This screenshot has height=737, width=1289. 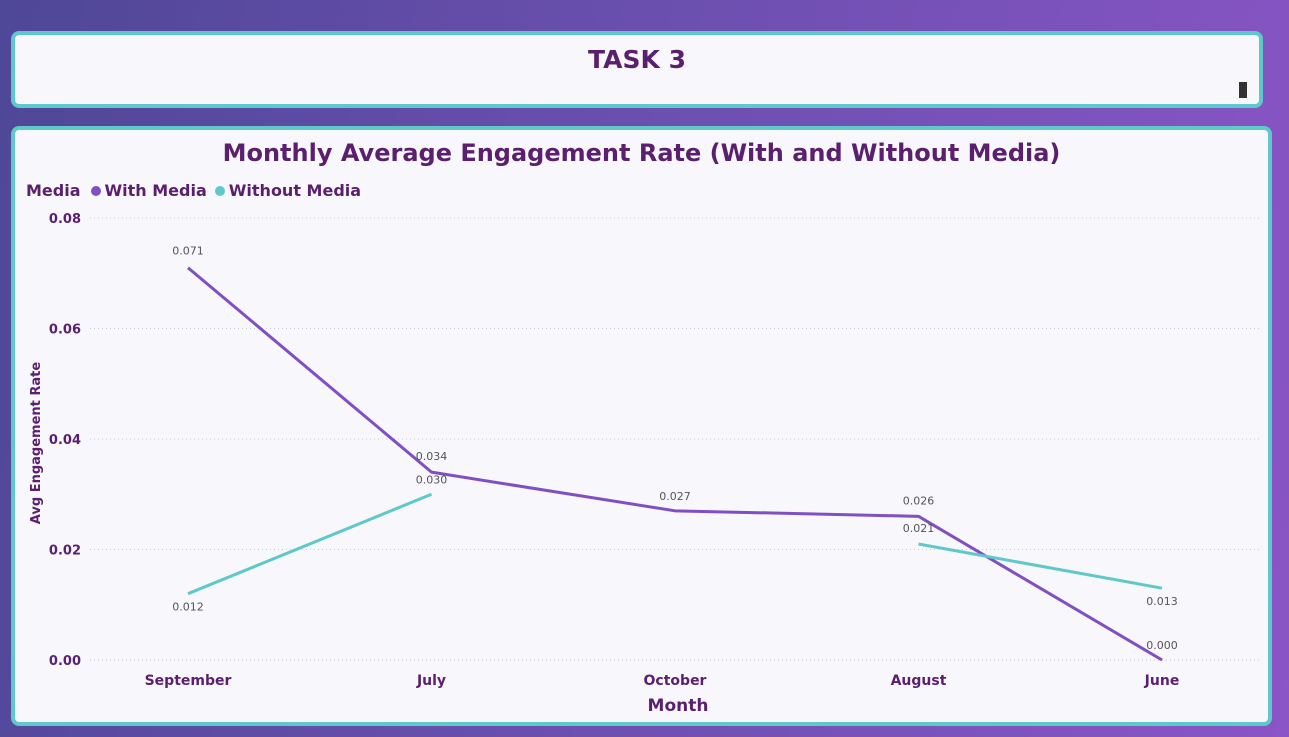 I want to click on y-tick-label: 0.04, so click(x=65, y=440).